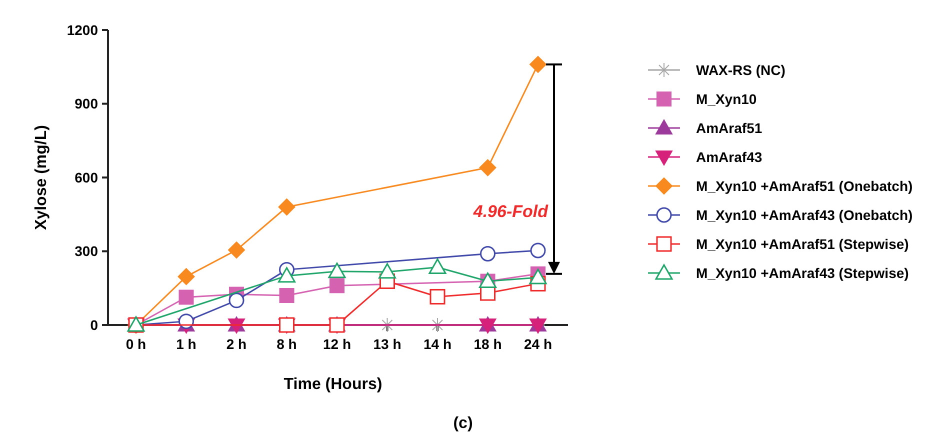 This screenshot has width=946, height=440. What do you see at coordinates (236, 344) in the screenshot?
I see `x-tick-label: 2 h` at bounding box center [236, 344].